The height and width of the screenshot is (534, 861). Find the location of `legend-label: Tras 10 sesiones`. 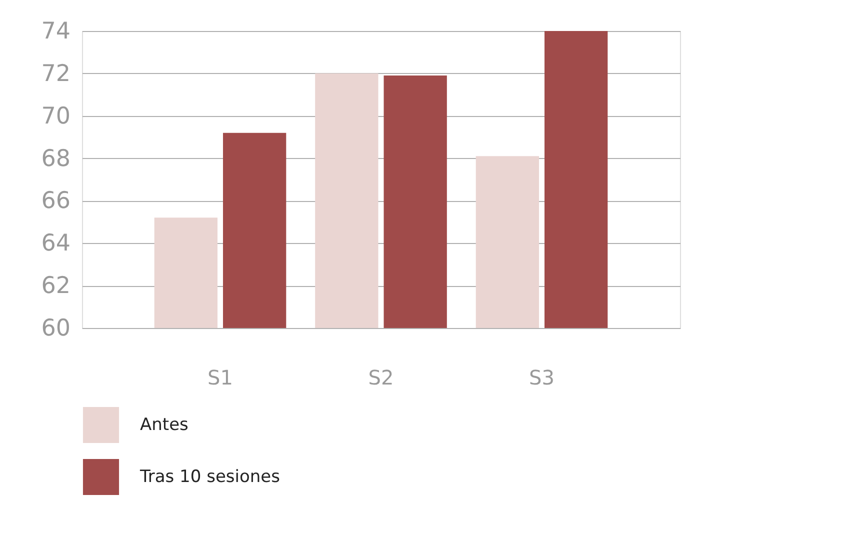

legend-label: Tras 10 sesiones is located at coordinates (209, 477).